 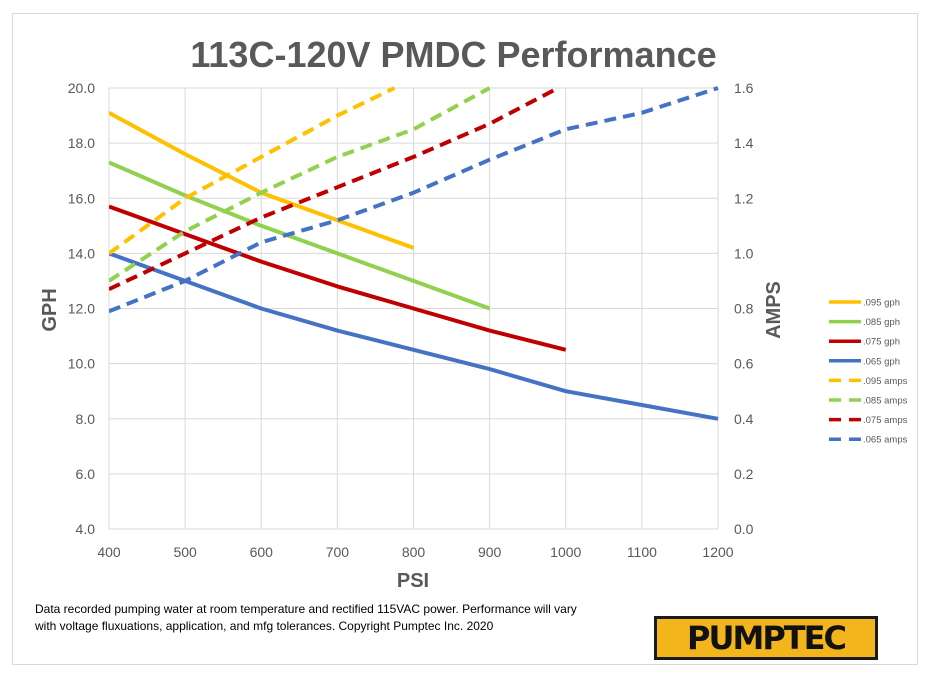 What do you see at coordinates (744, 309) in the screenshot?
I see `y2-tick-label: 0.8` at bounding box center [744, 309].